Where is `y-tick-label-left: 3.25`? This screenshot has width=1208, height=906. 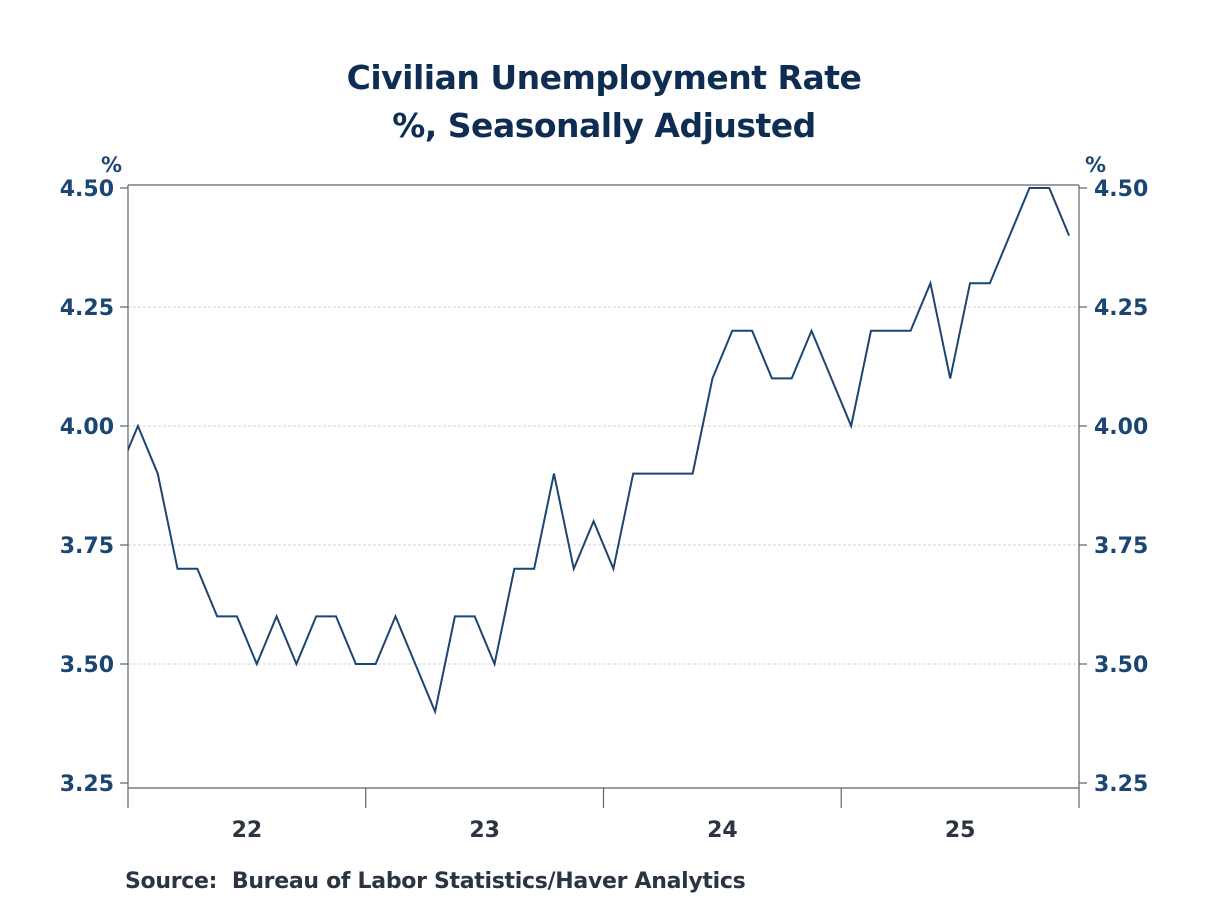
y-tick-label-left: 3.25 is located at coordinates (87, 784).